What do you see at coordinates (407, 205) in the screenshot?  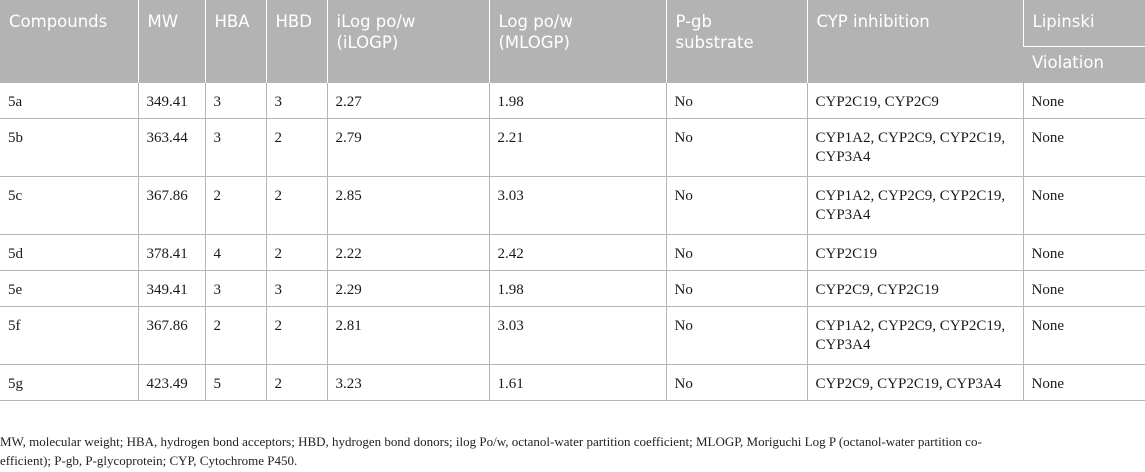 I see `cell-ilogp: 2.85` at bounding box center [407, 205].